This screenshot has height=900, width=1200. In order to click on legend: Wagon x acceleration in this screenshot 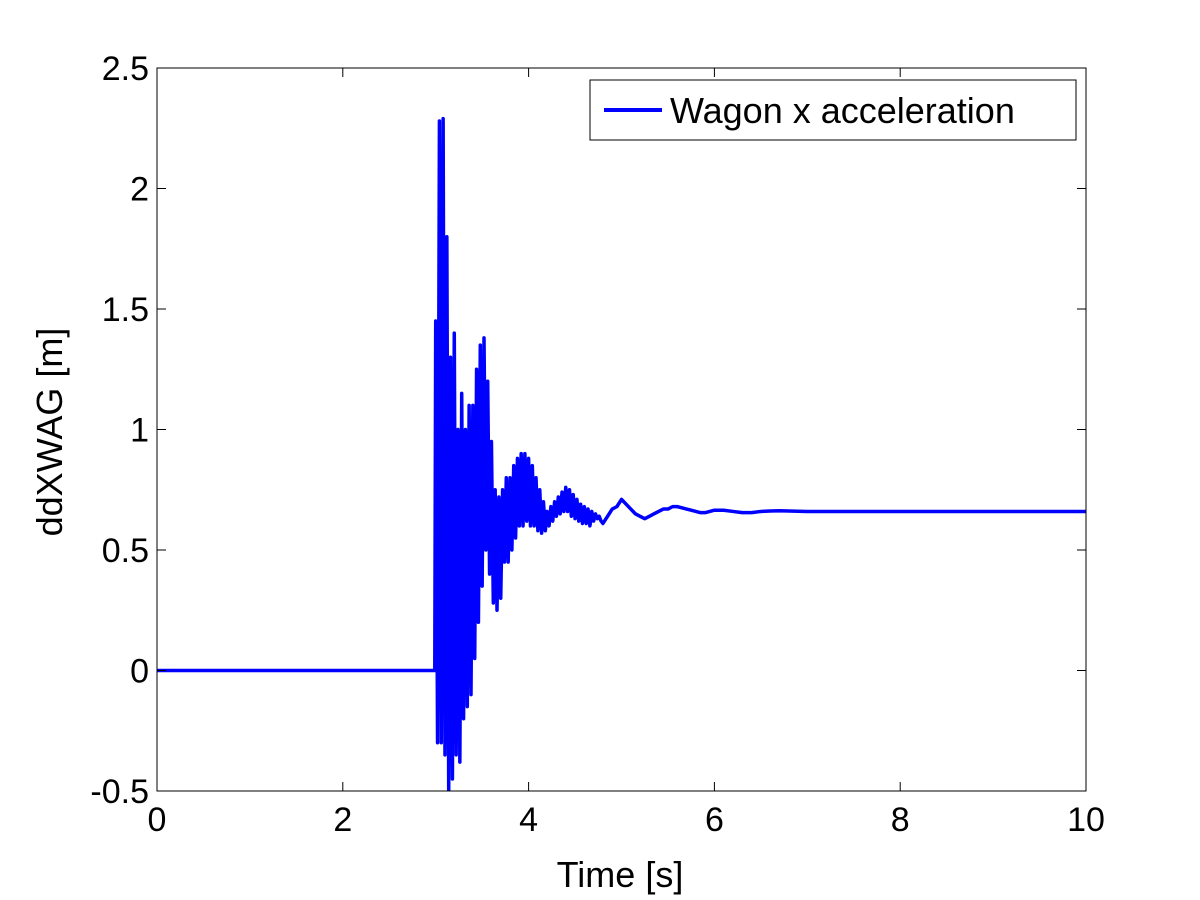, I will do `click(833, 110)`.